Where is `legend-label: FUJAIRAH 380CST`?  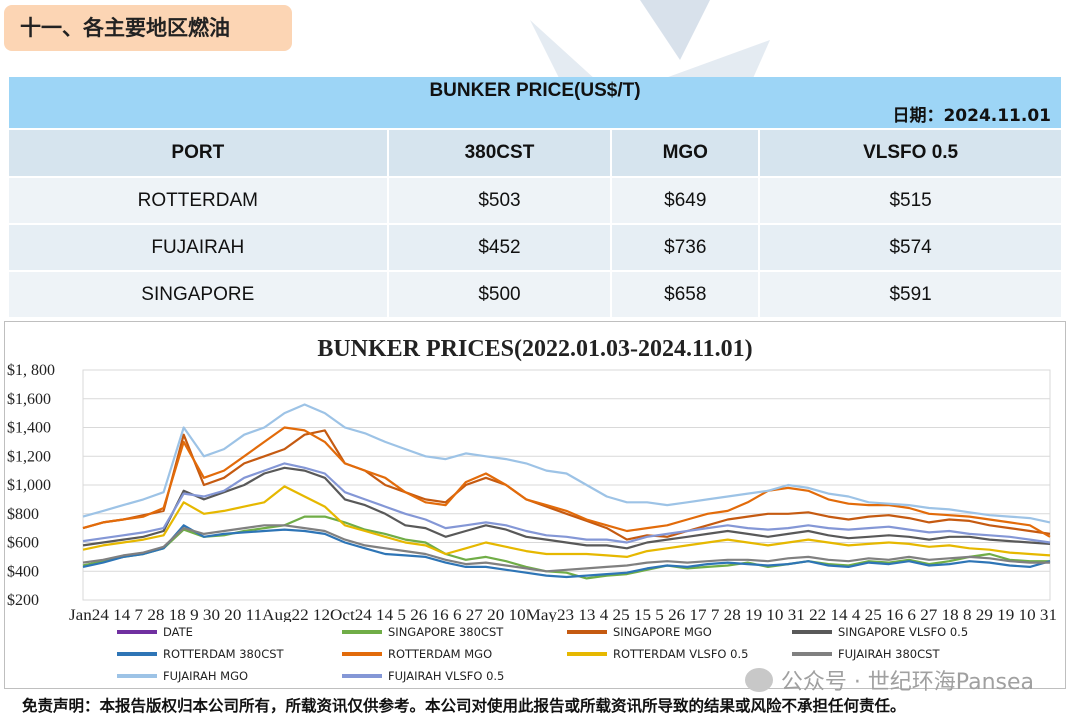
legend-label: FUJAIRAH 380CST is located at coordinates (889, 654).